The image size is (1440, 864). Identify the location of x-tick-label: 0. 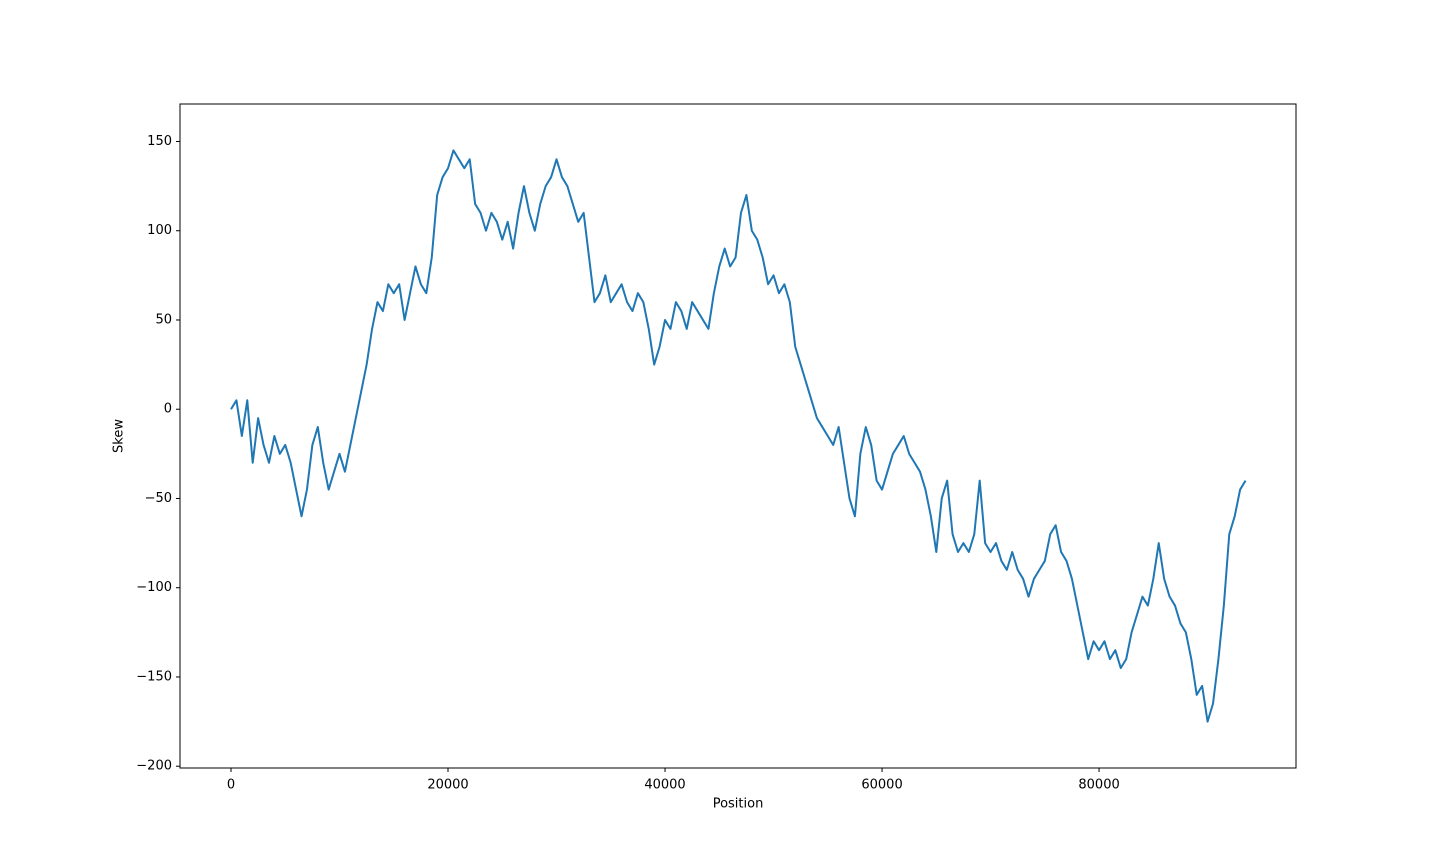
(231, 785).